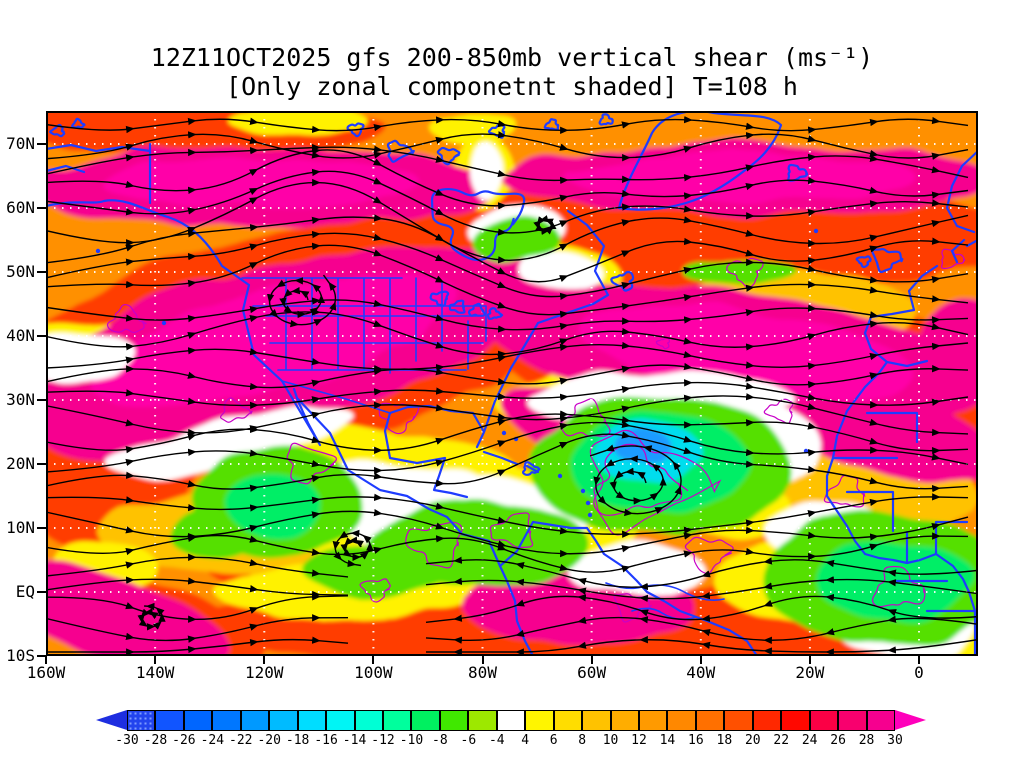 The height and width of the screenshot is (768, 1024). What do you see at coordinates (610, 740) in the screenshot?
I see `colorbar-tick-label: 10` at bounding box center [610, 740].